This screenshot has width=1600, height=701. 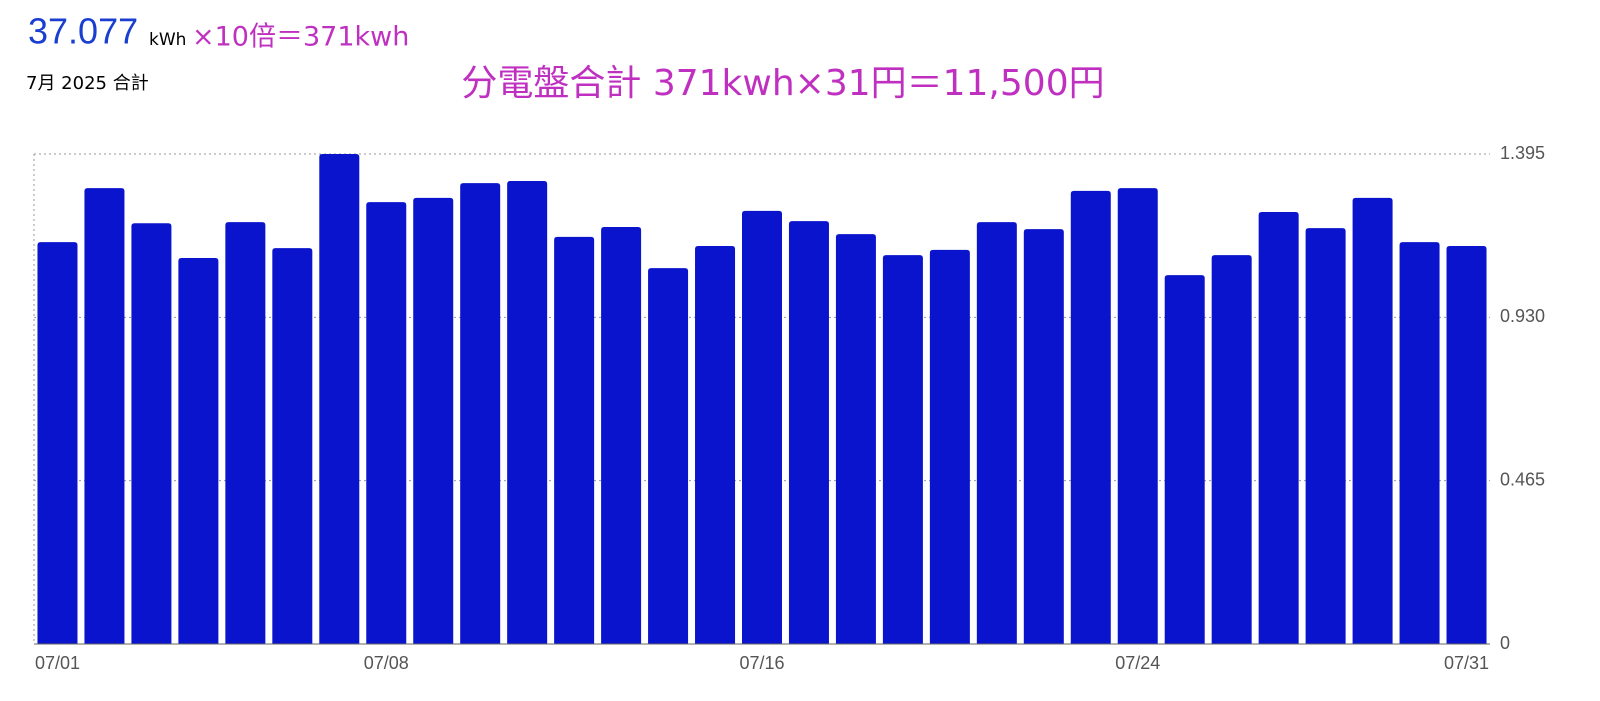 I want to click on x-tick-label: 07/16, so click(x=761, y=663).